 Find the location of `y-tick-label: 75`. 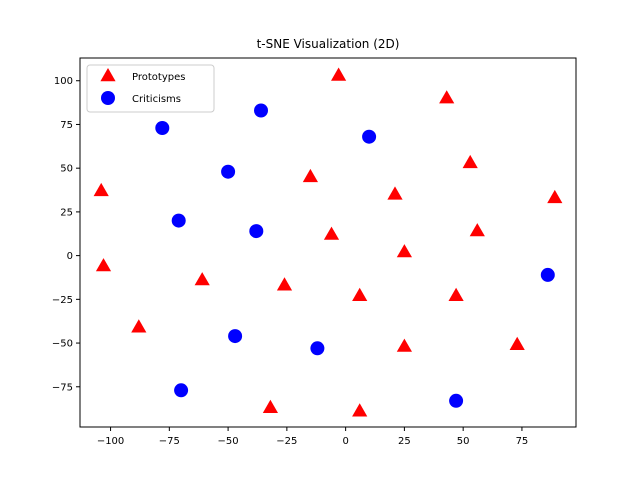

y-tick-label: 75 is located at coordinates (66, 125).